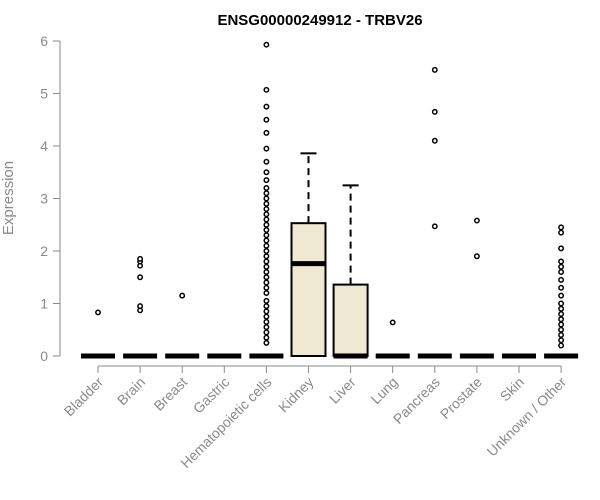 The width and height of the screenshot is (600, 500). Describe the element at coordinates (44, 94) in the screenshot. I see `y-tick-label: 5` at that location.